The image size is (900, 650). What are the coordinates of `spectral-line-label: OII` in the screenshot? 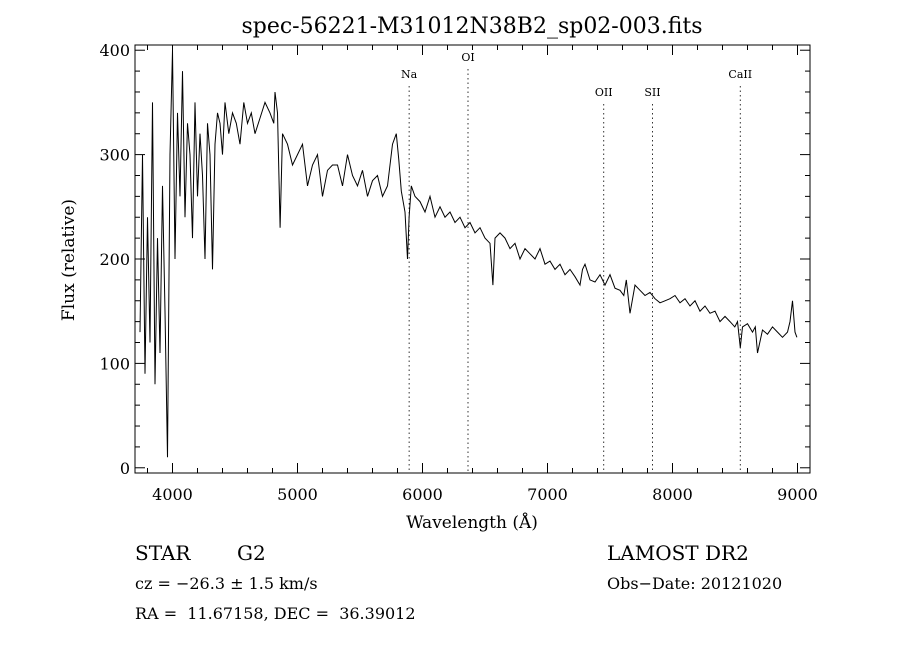 It's located at (604, 92).